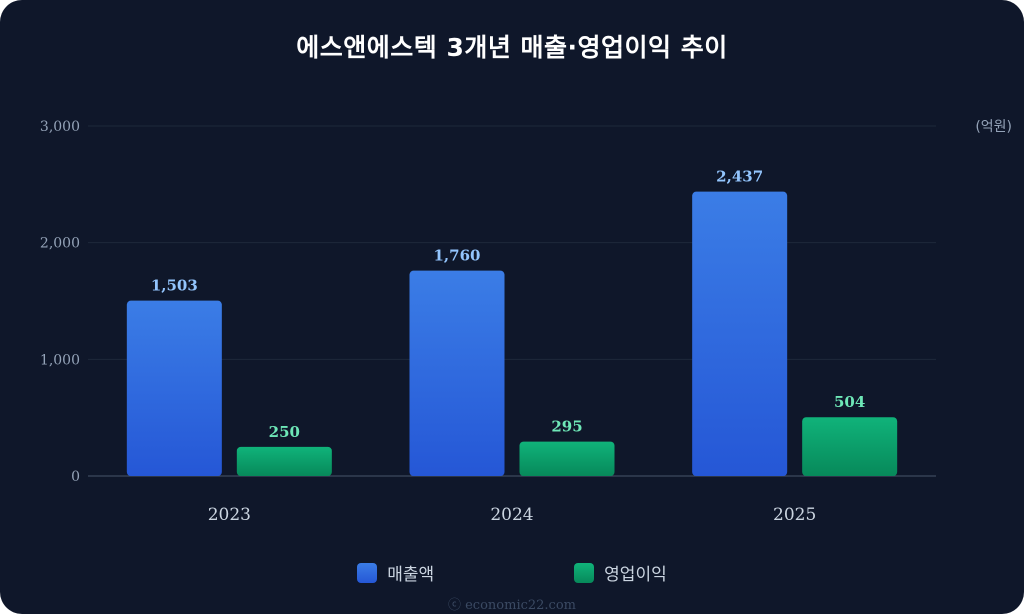 The width and height of the screenshot is (1024, 614). I want to click on y-tick-label: 0, so click(75, 477).